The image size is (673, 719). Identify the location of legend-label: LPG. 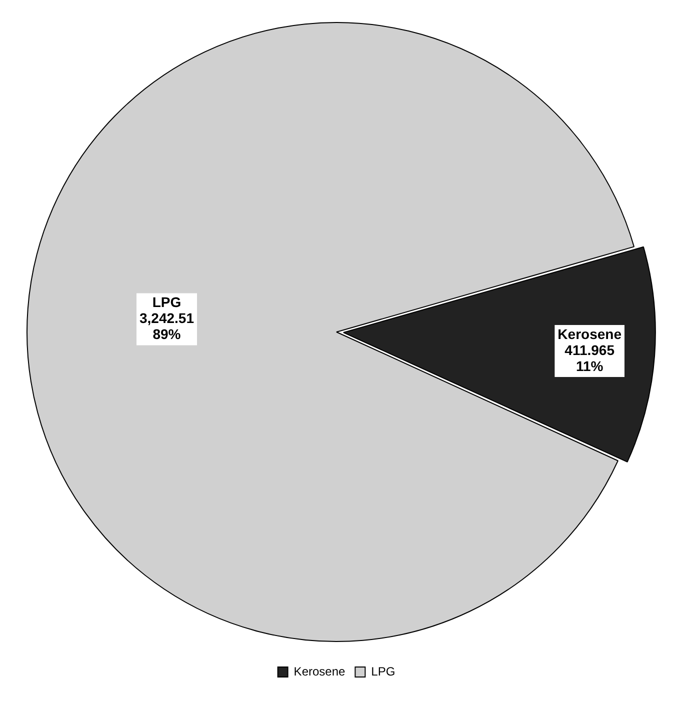
(383, 671).